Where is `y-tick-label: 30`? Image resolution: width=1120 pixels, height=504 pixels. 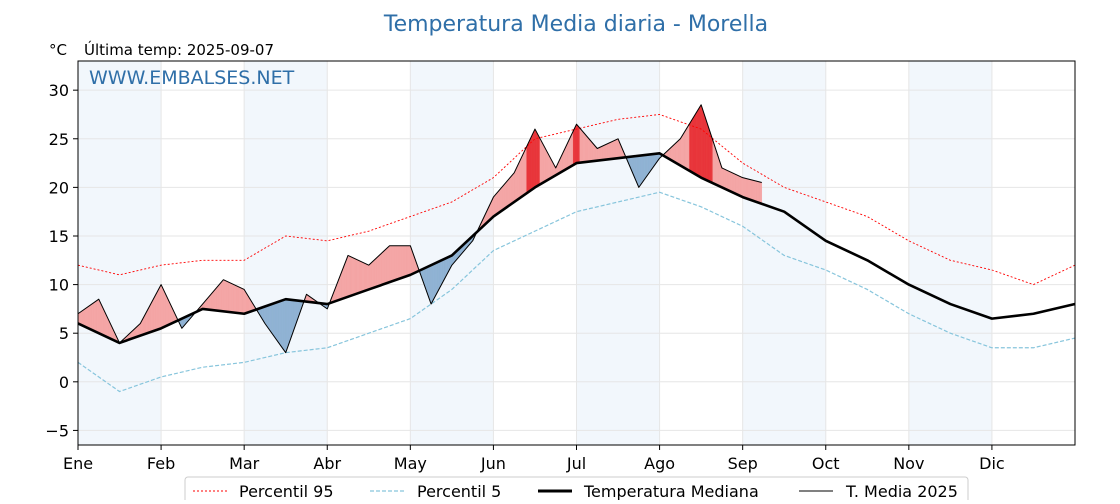 y-tick-label: 30 is located at coordinates (59, 90).